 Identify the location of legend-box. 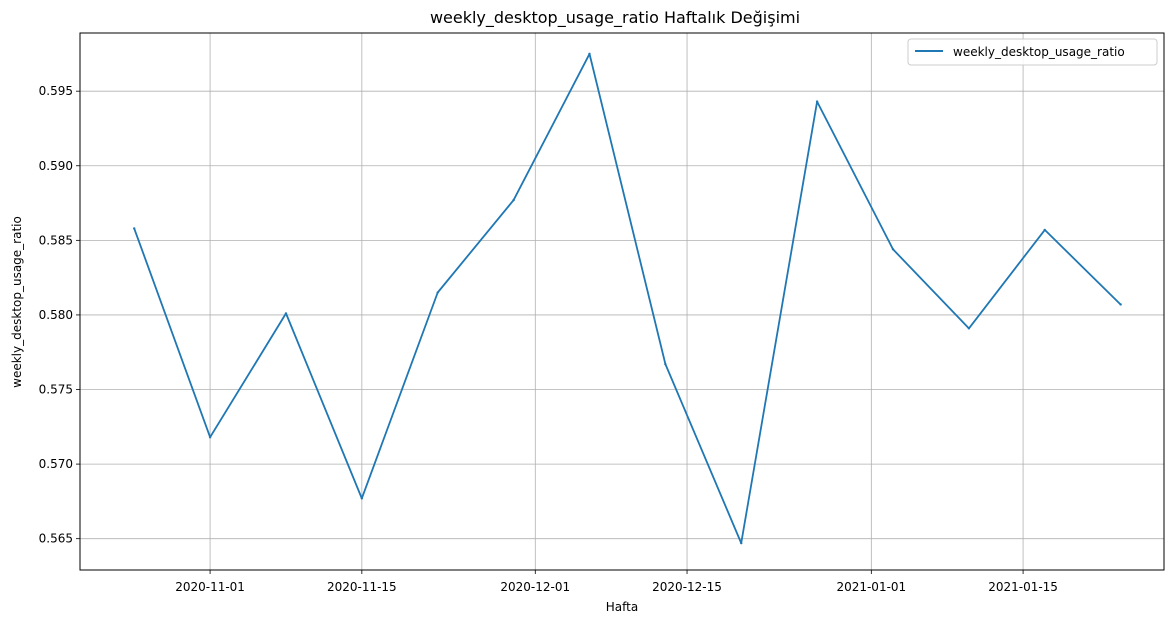
(1032, 52).